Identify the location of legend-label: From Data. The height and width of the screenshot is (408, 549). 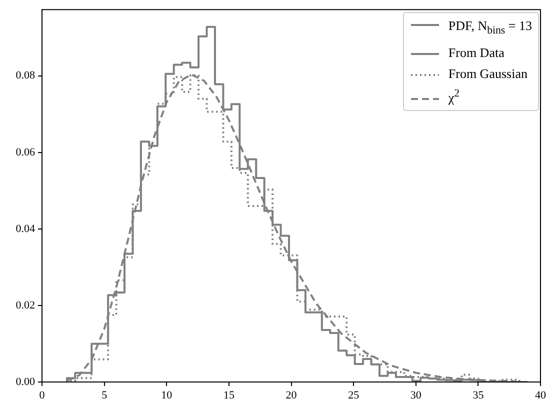
(476, 52).